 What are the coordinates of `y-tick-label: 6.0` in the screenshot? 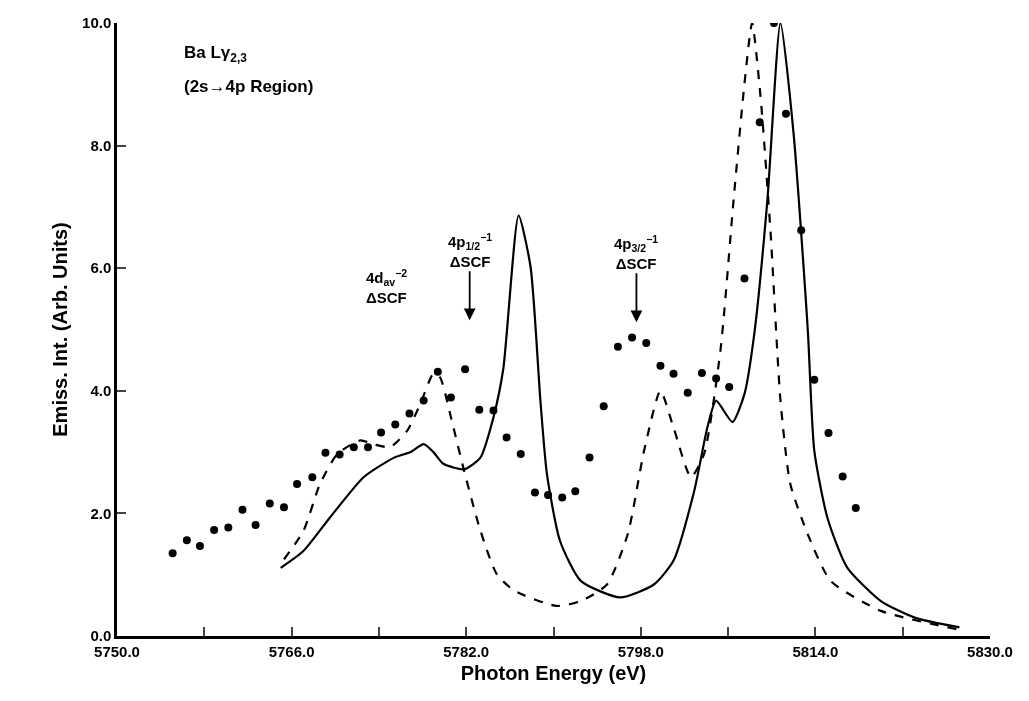 It's located at (101, 268).